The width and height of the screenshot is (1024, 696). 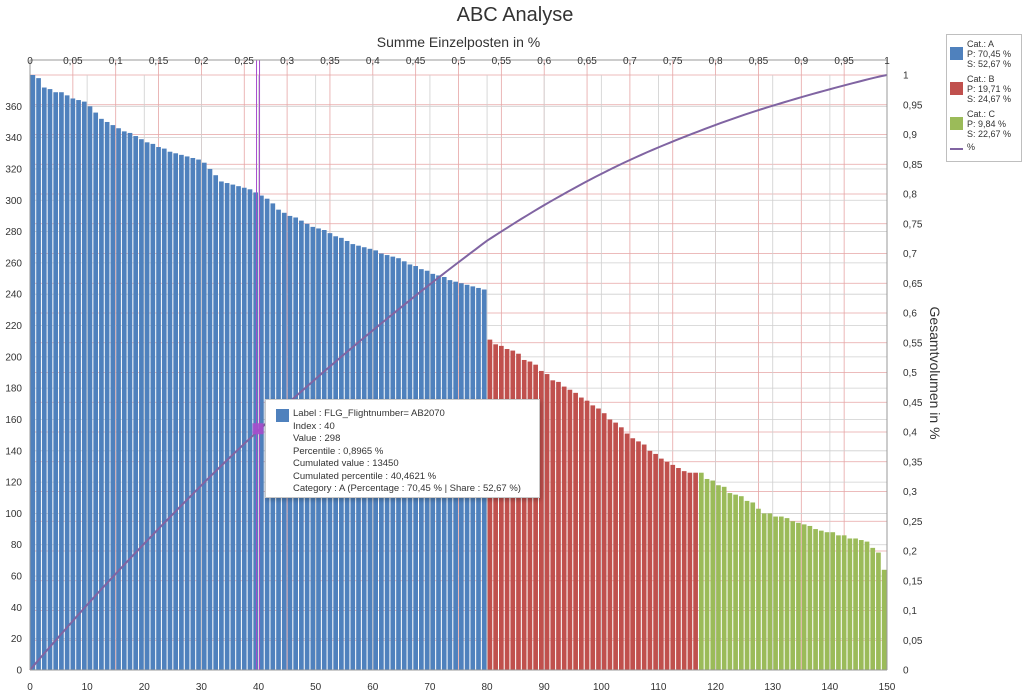 What do you see at coordinates (459, 61) in the screenshot?
I see `top-tick-label: 0,5` at bounding box center [459, 61].